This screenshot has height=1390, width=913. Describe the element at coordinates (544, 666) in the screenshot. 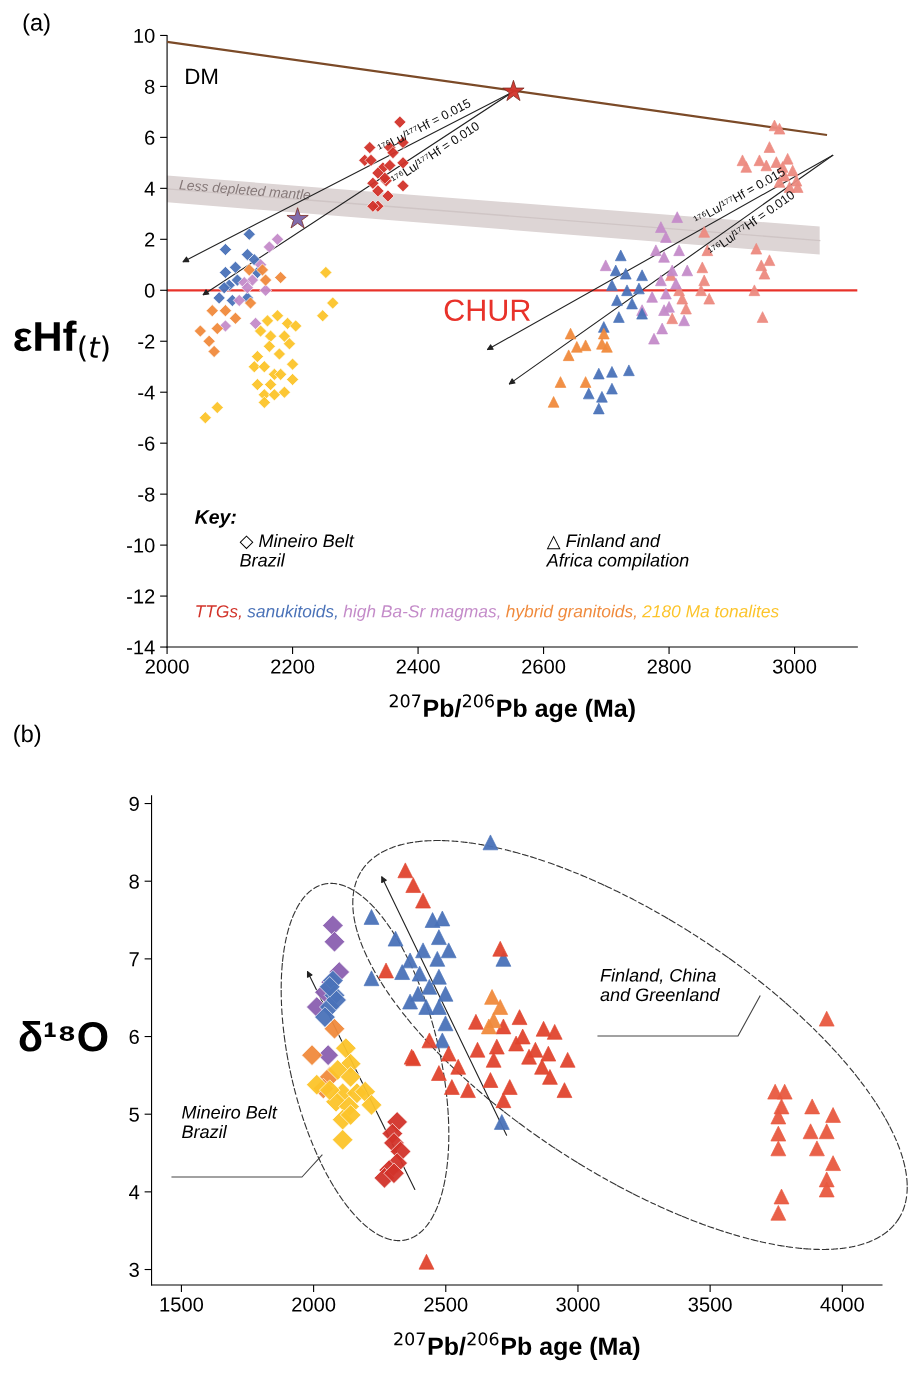

I see `x-tick-label: 2600` at that location.